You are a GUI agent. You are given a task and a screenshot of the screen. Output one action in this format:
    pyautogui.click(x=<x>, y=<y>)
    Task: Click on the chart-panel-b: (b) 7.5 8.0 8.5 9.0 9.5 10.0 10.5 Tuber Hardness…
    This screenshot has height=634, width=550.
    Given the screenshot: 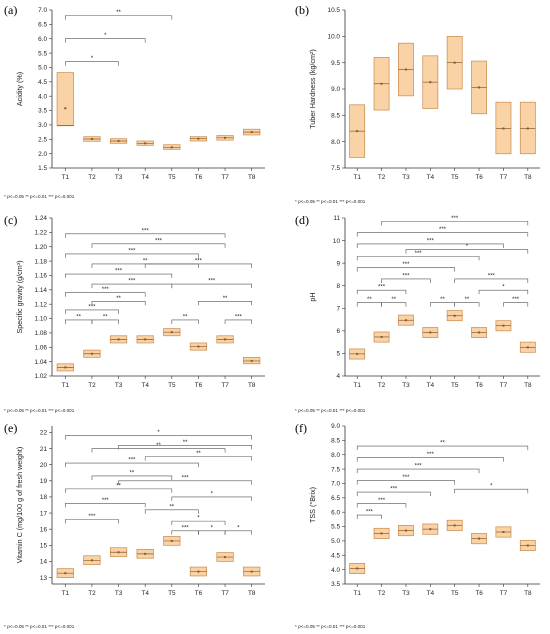 What is the action you would take?
    pyautogui.click(x=417, y=103)
    